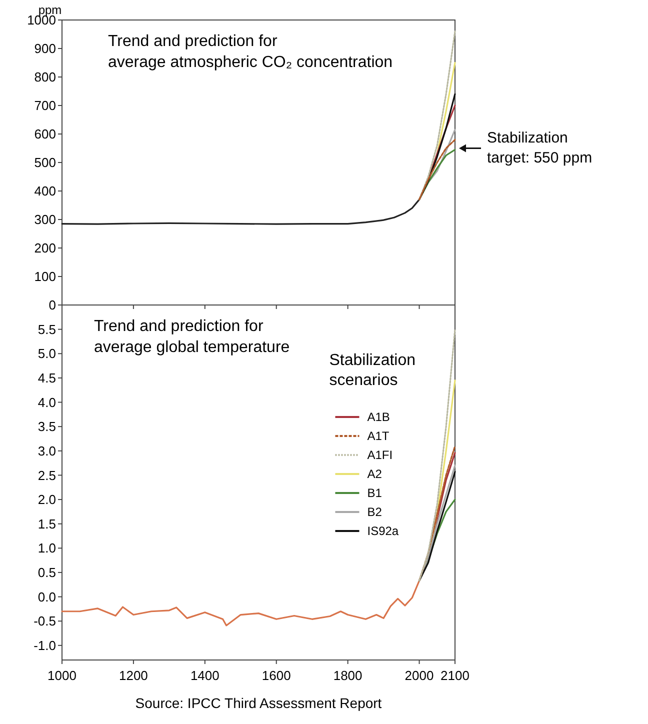  Describe the element at coordinates (45, 248) in the screenshot. I see `y-tick-label: 200` at that location.